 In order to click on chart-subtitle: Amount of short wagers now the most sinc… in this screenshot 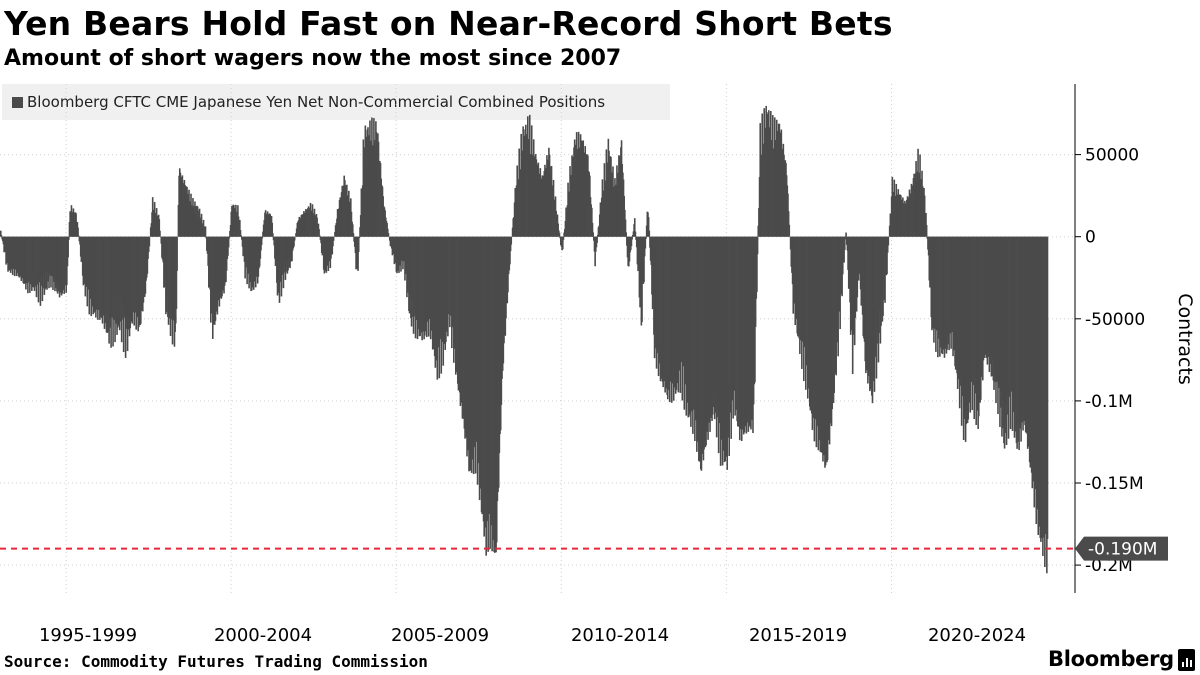, I will do `click(313, 58)`.